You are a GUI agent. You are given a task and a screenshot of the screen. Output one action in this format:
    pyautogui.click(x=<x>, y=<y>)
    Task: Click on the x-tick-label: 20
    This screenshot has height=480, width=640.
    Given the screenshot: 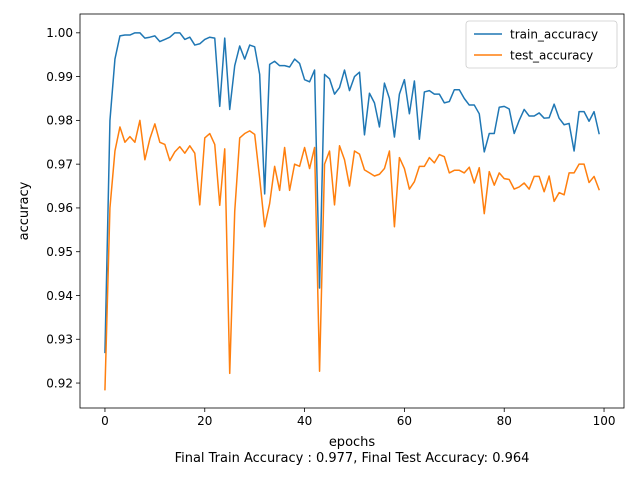 What is the action you would take?
    pyautogui.click(x=204, y=421)
    